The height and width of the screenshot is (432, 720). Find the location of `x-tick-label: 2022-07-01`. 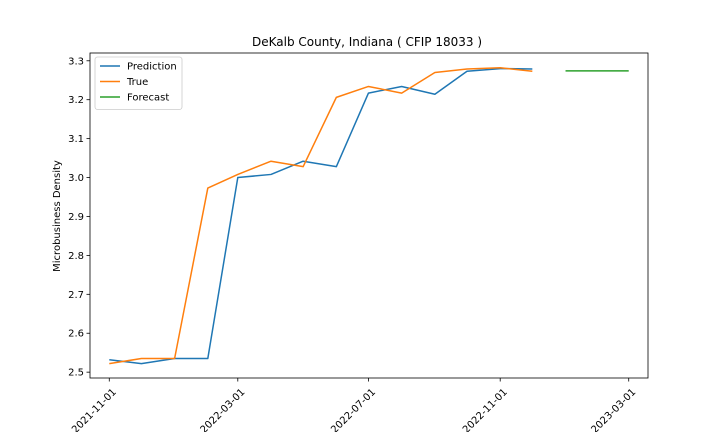

x-tick-label: 2022-07-01 is located at coordinates (353, 409).